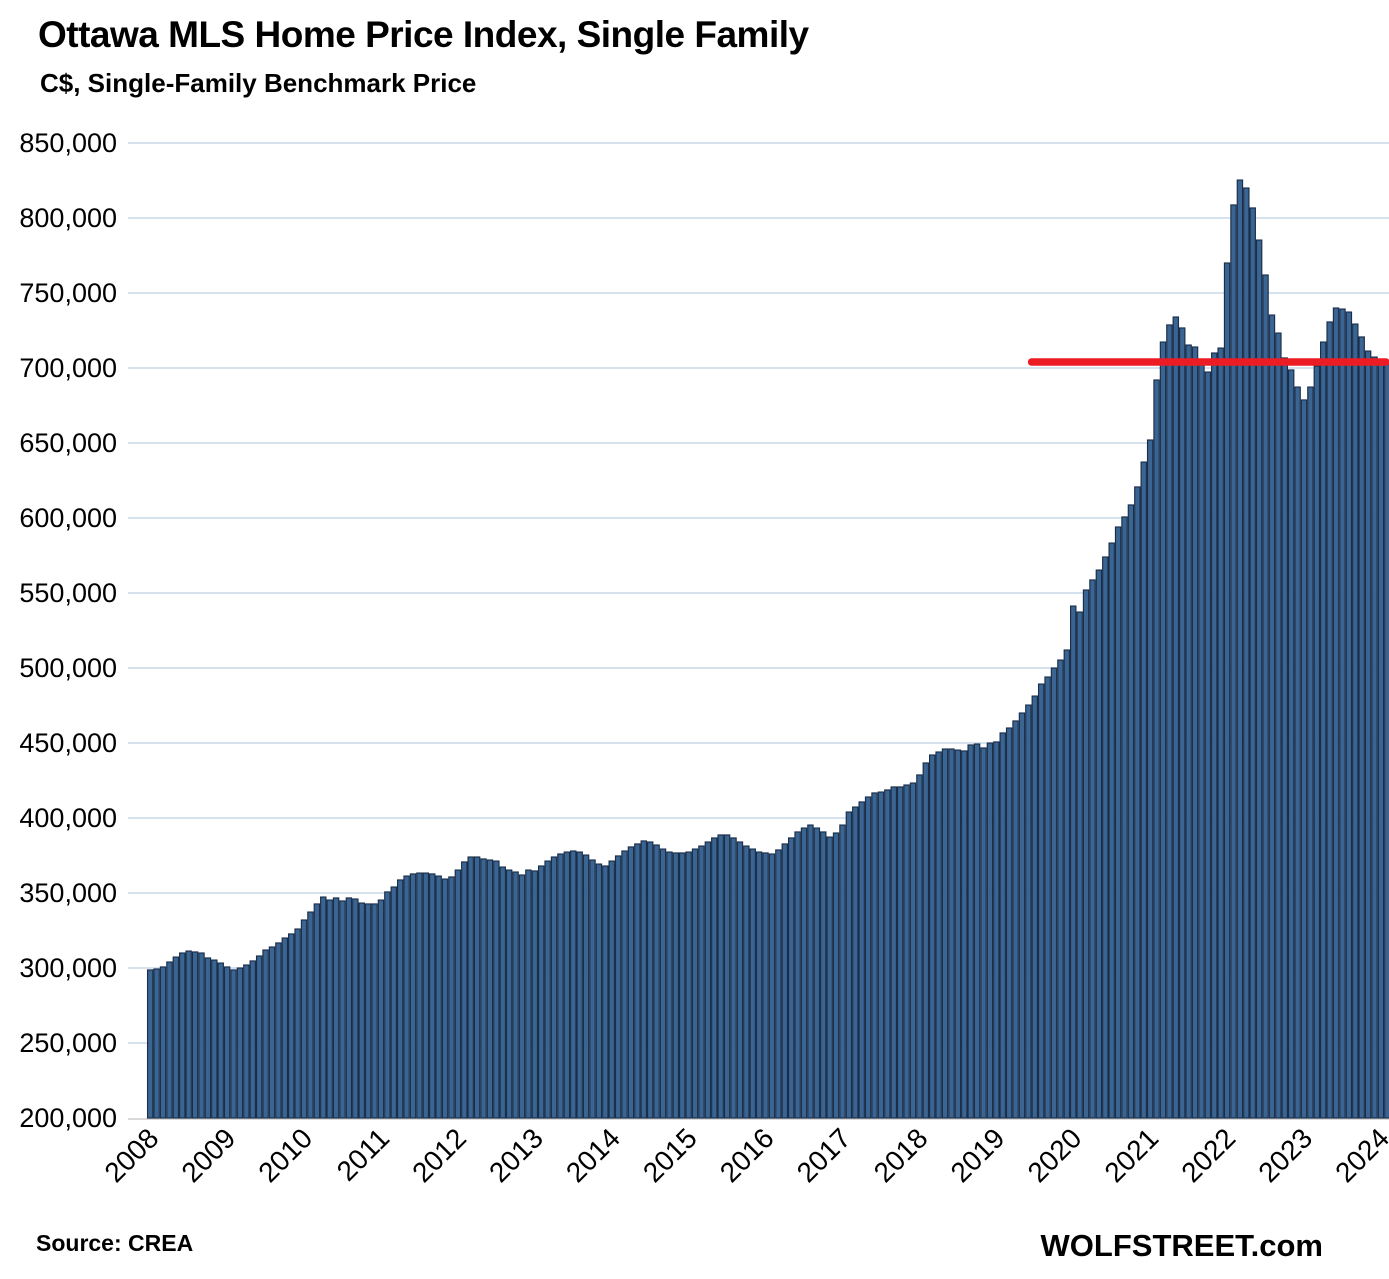  I want to click on y-axis-label: 300,000, so click(68, 968).